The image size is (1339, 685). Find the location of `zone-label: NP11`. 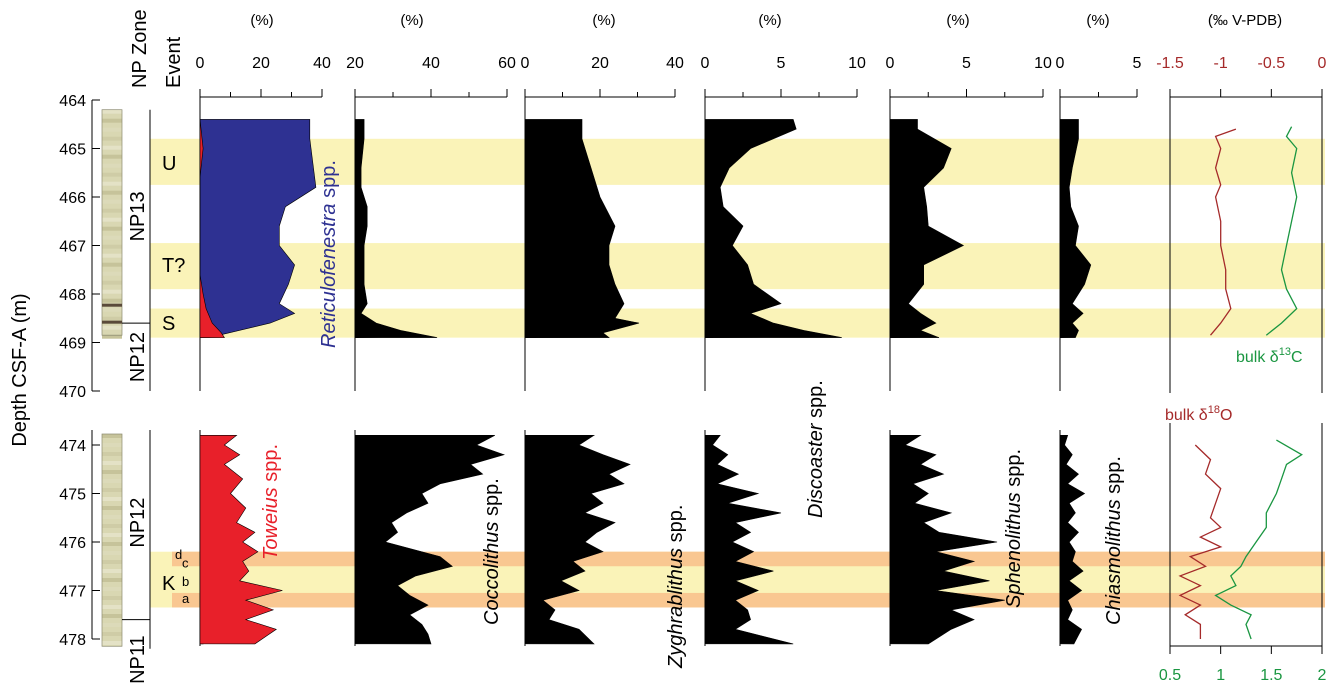

zone-label: NP11 is located at coordinates (138, 659).